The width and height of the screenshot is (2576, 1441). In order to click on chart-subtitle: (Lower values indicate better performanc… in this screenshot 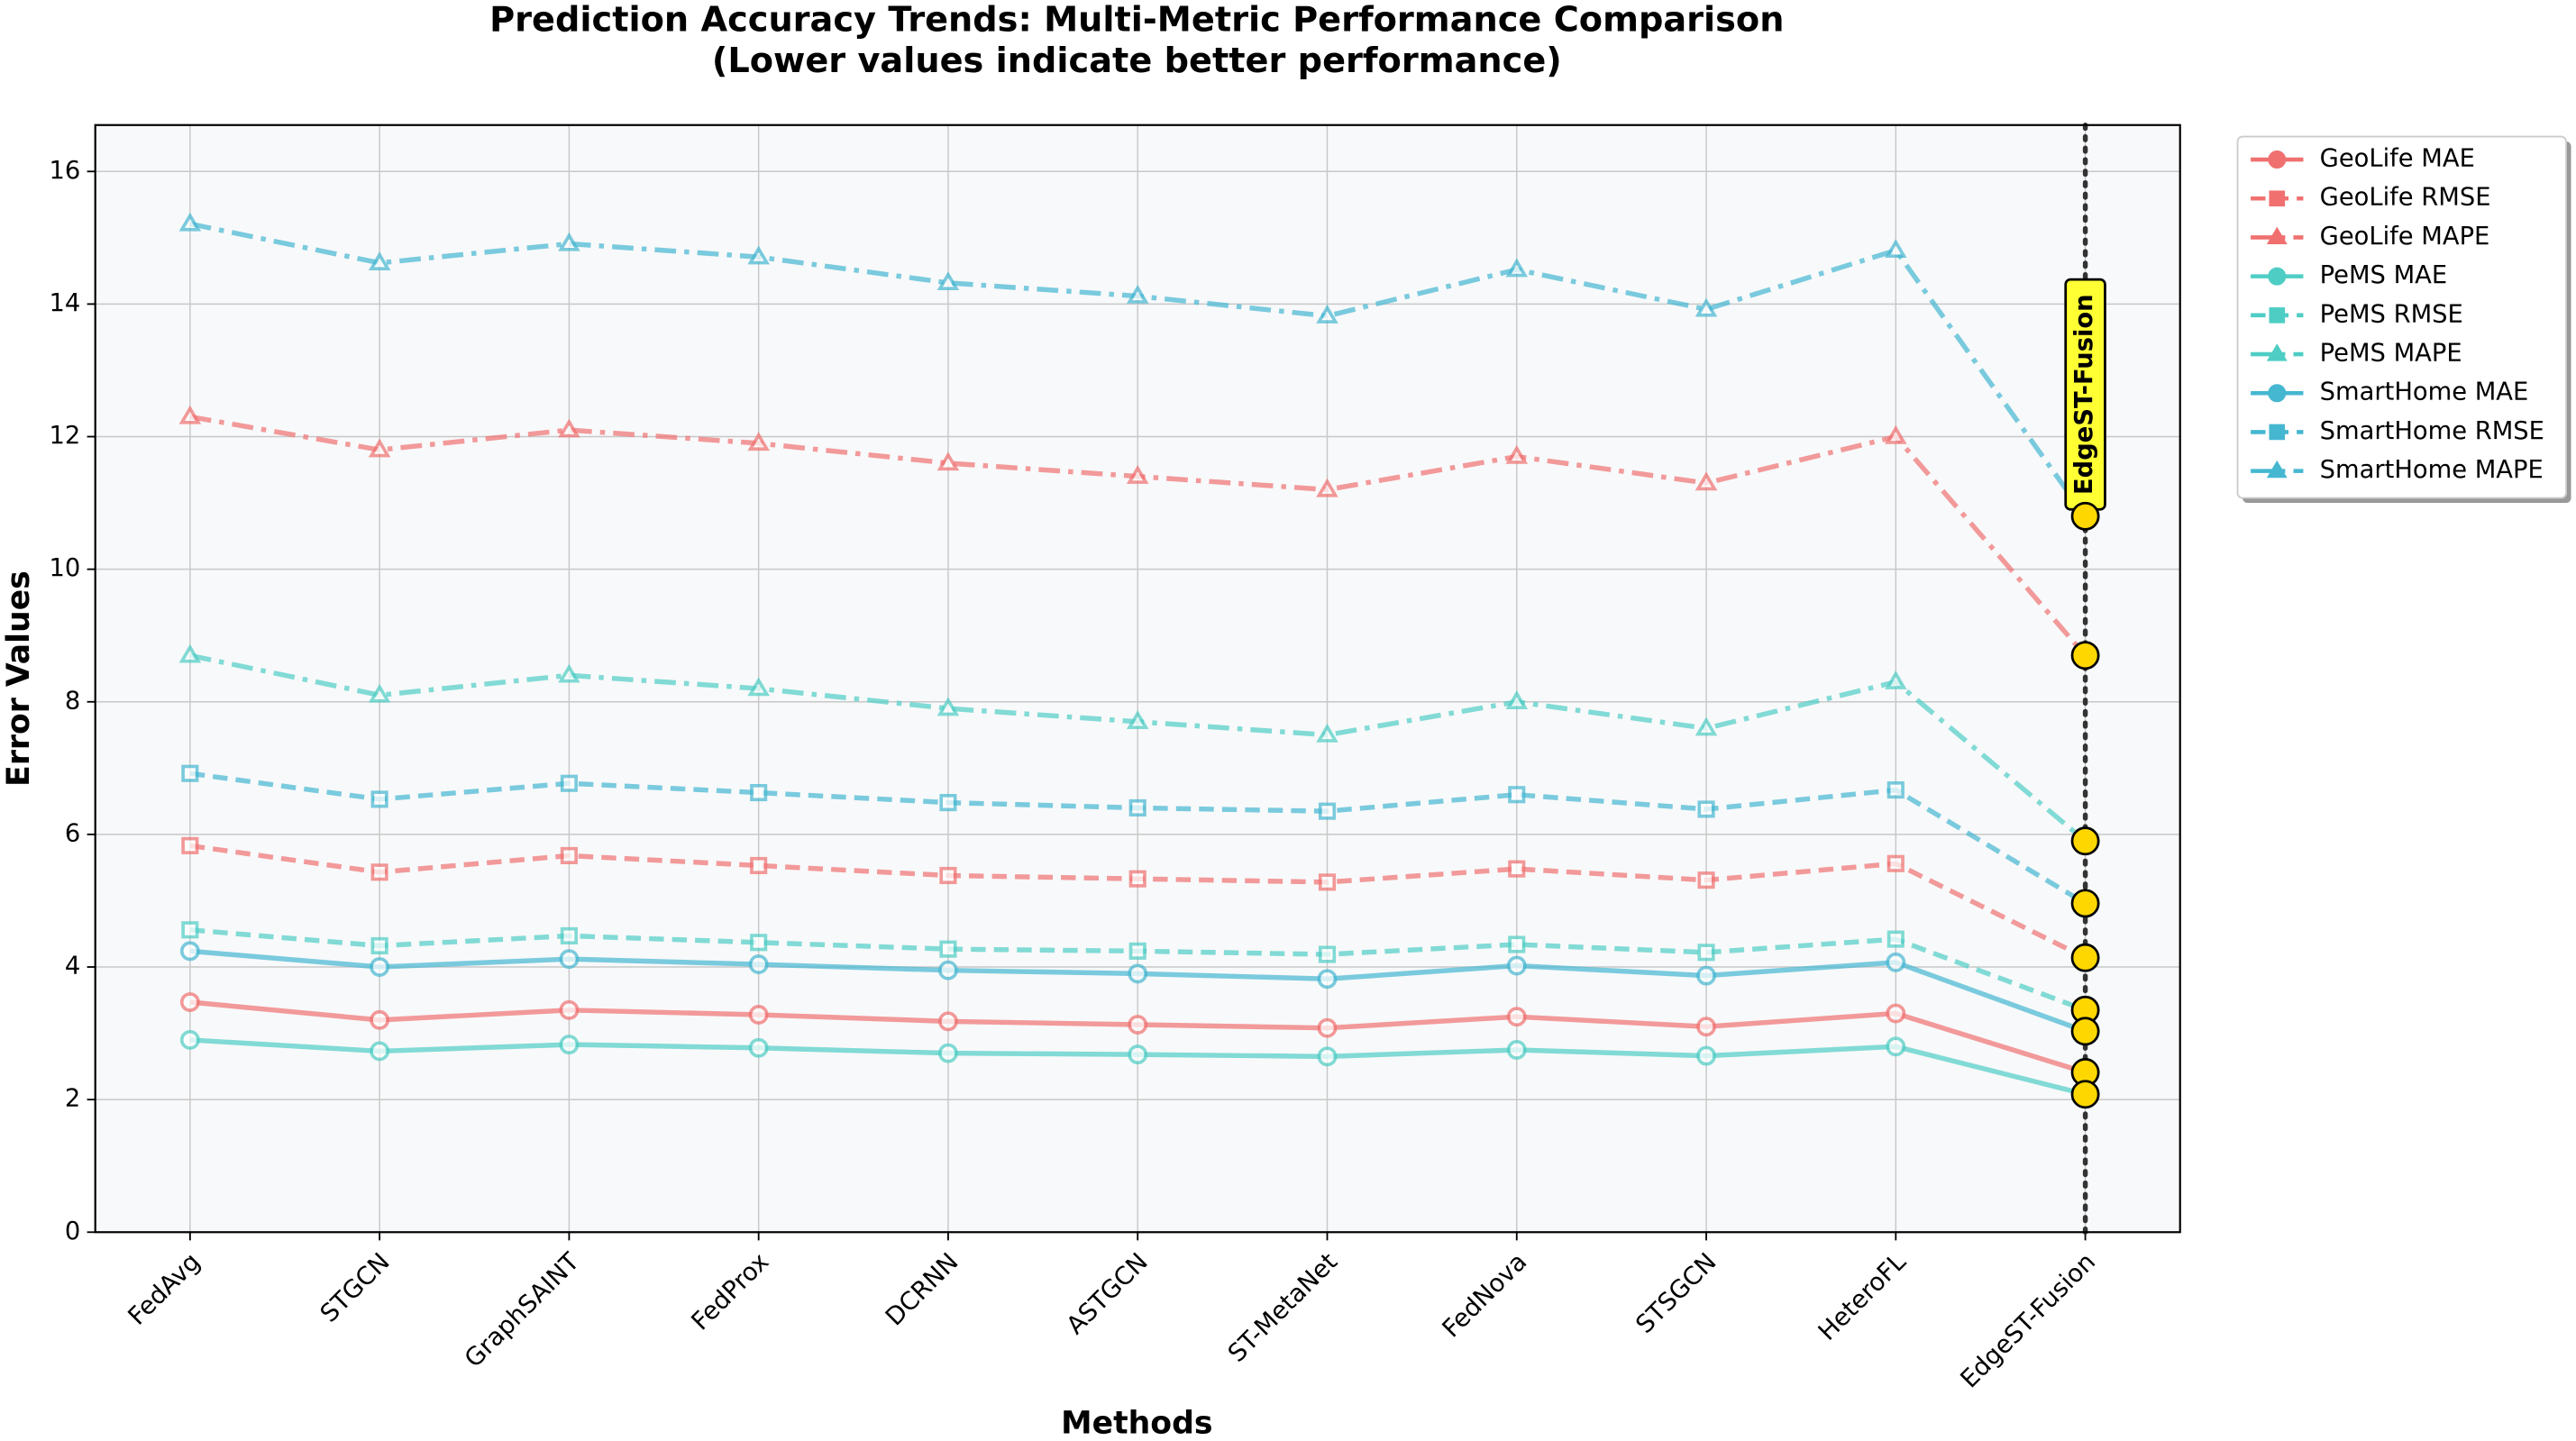, I will do `click(1137, 61)`.